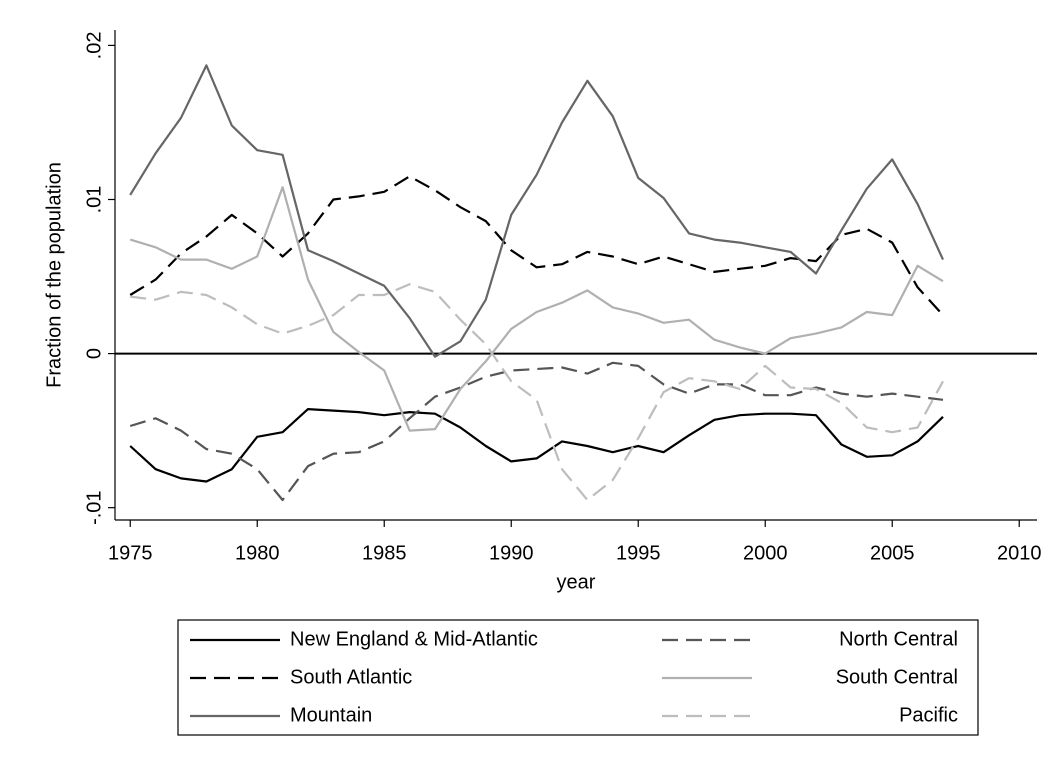  What do you see at coordinates (578, 677) in the screenshot?
I see `legend-box` at bounding box center [578, 677].